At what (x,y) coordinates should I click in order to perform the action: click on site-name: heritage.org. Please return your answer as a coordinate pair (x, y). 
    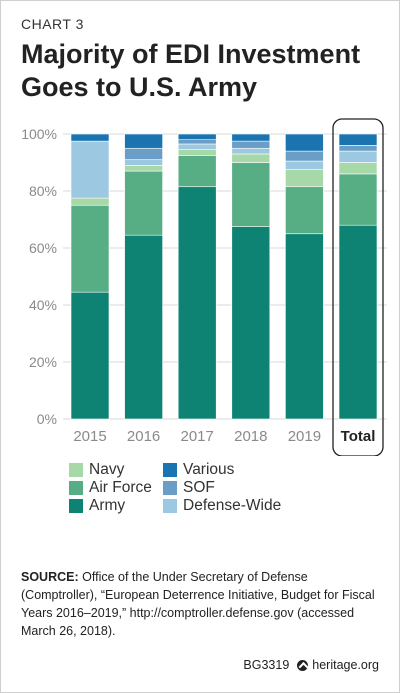
    Looking at the image, I should click on (345, 665).